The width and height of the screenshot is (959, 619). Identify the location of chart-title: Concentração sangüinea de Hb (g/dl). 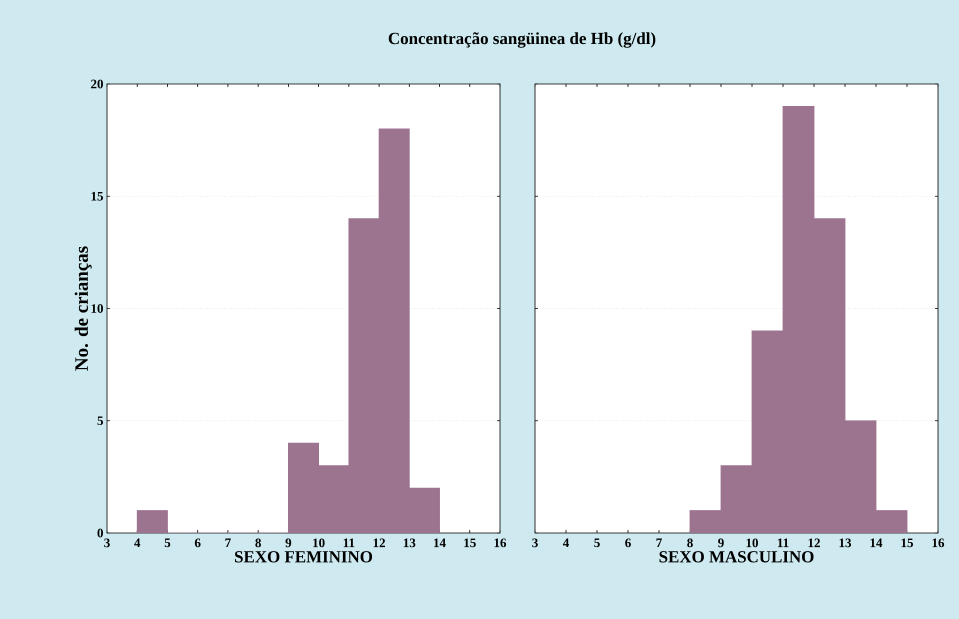
(522, 40).